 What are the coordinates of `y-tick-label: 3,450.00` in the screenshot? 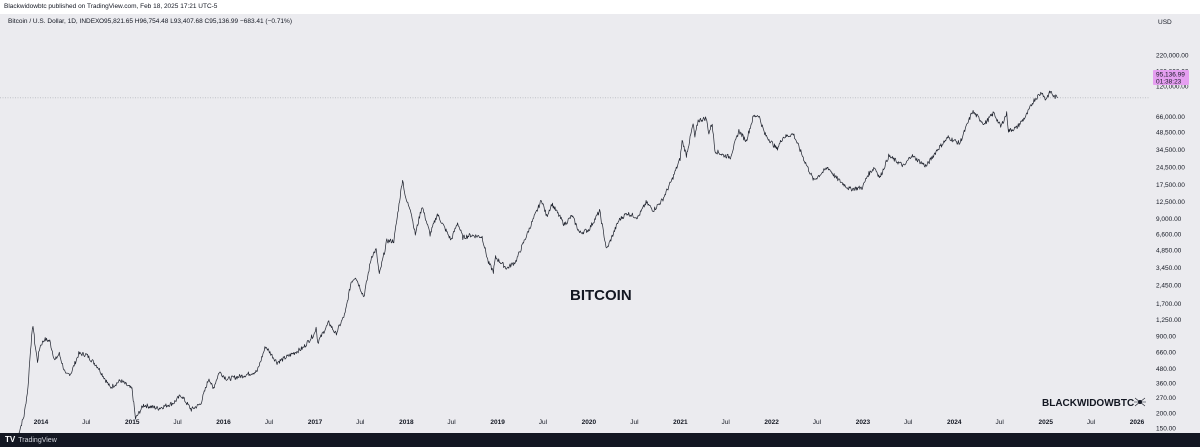 It's located at (1169, 268).